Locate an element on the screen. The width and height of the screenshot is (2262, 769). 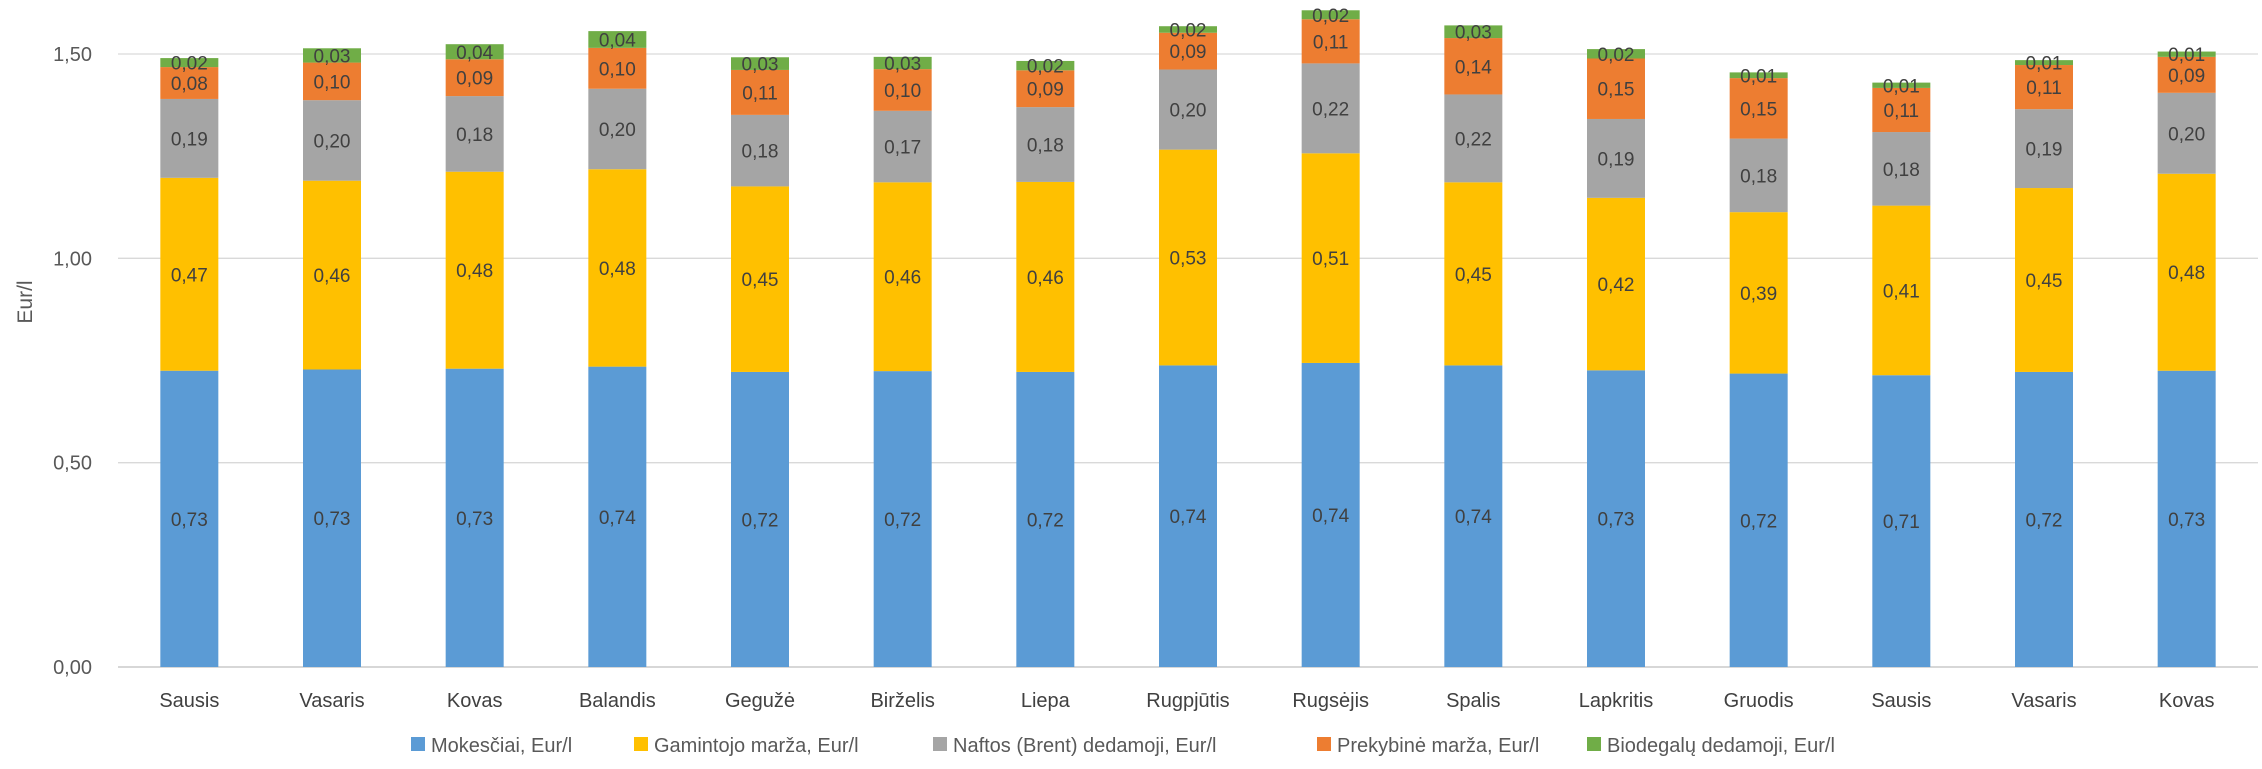
data-label: 0,01 is located at coordinates (1901, 86).